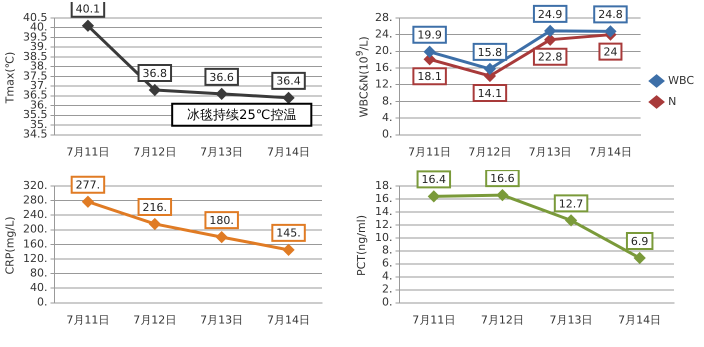 The image size is (704, 347). I want to click on data-label: 216., so click(155, 207).